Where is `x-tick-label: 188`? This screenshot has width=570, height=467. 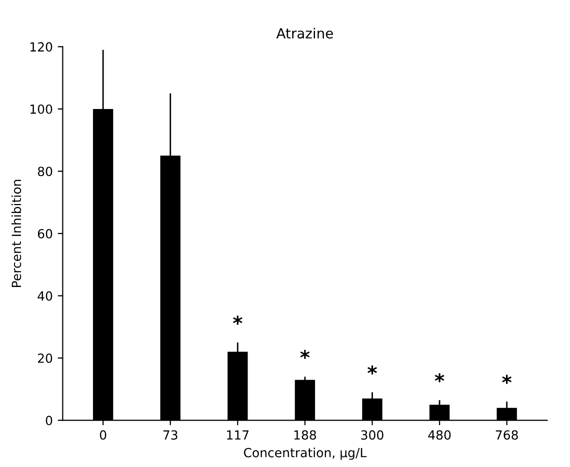
x-tick-label: 188 is located at coordinates (305, 435).